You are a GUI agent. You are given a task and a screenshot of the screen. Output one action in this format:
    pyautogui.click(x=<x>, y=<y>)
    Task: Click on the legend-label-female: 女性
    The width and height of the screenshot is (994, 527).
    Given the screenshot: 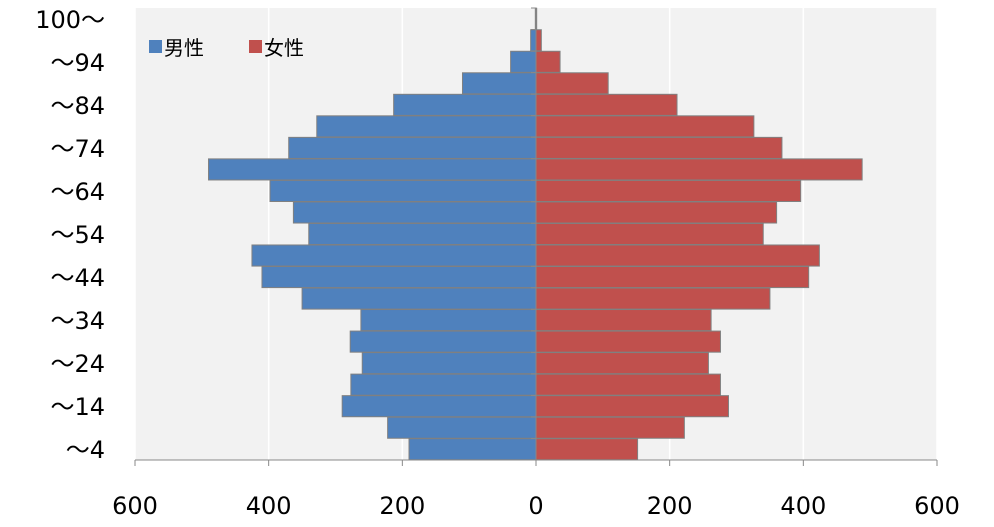 What is the action you would take?
    pyautogui.click(x=284, y=48)
    